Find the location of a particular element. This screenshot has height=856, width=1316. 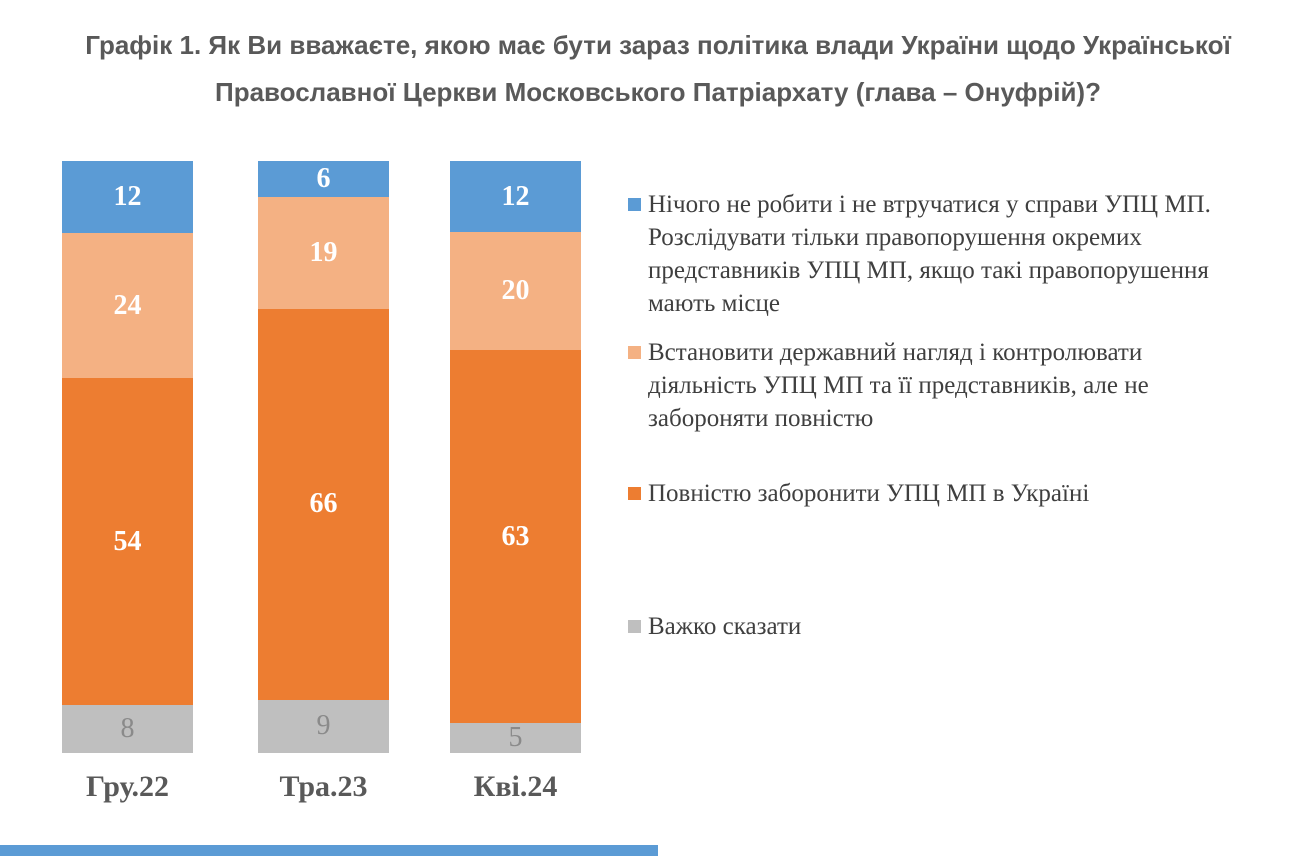

legend-item: Повністю заборонити УПЦ МП в Україні is located at coordinates (931, 493).